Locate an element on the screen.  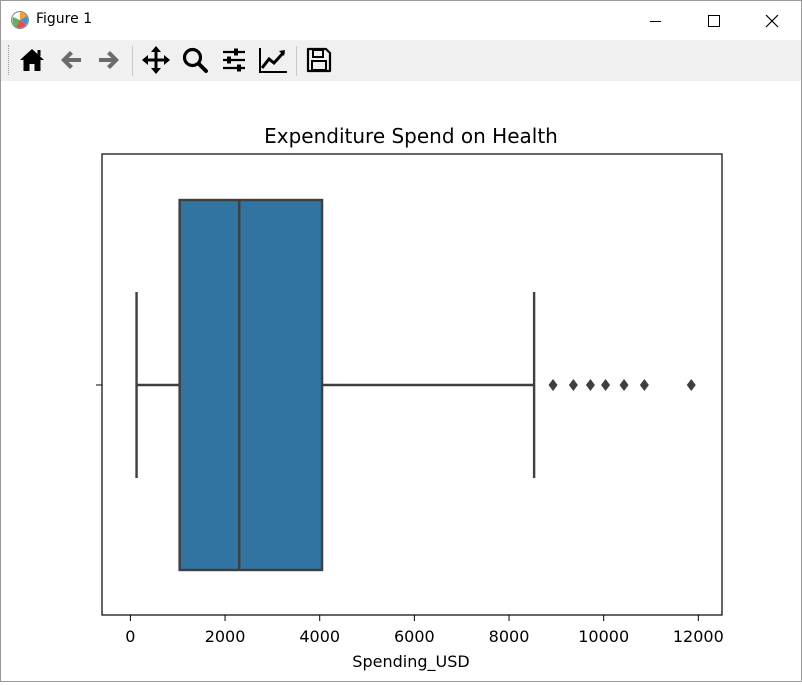
forward-button is located at coordinates (109, 60).